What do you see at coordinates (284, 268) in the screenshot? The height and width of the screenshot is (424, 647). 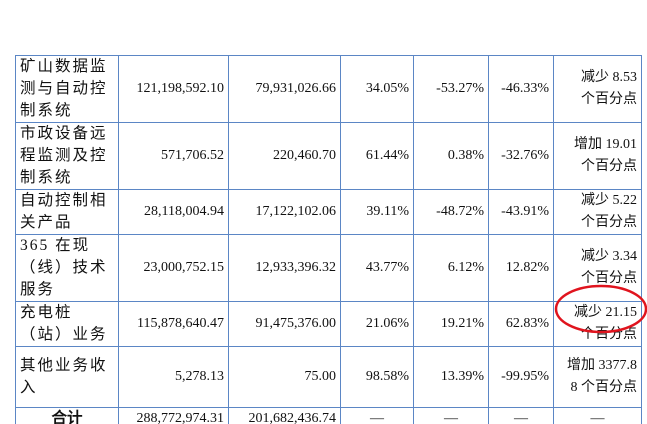 I see `table-cell: 12,933,396.32` at bounding box center [284, 268].